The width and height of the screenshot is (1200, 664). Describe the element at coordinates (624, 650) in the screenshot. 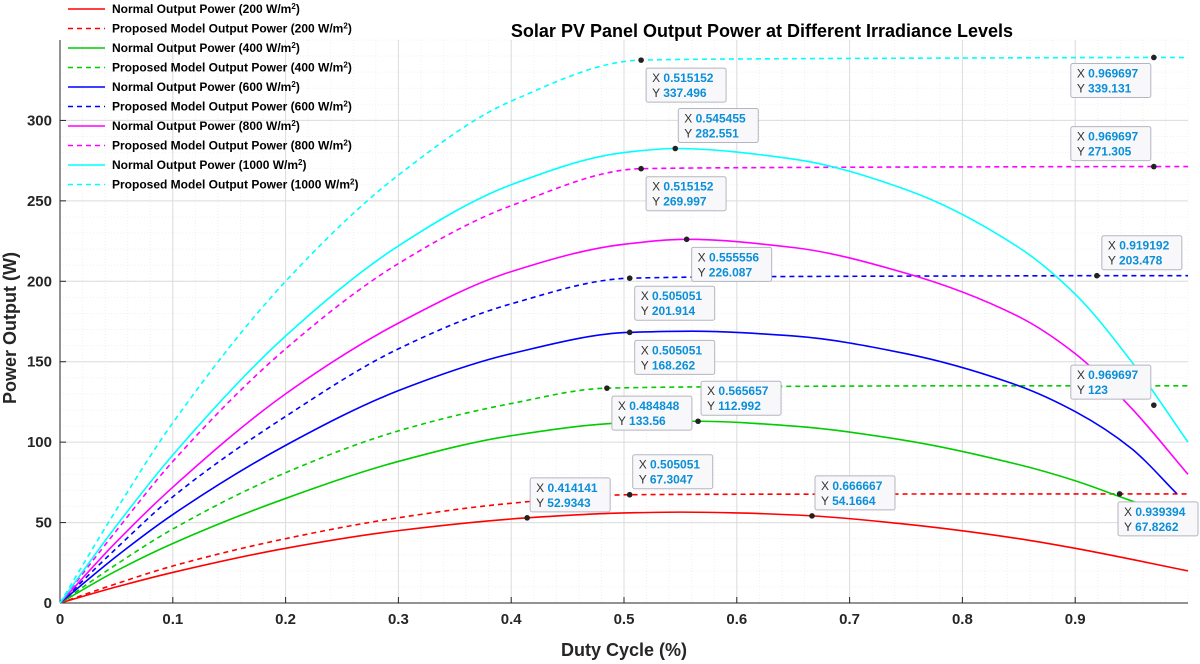

I see `x-axis-label: Duty Cycle (%)` at that location.